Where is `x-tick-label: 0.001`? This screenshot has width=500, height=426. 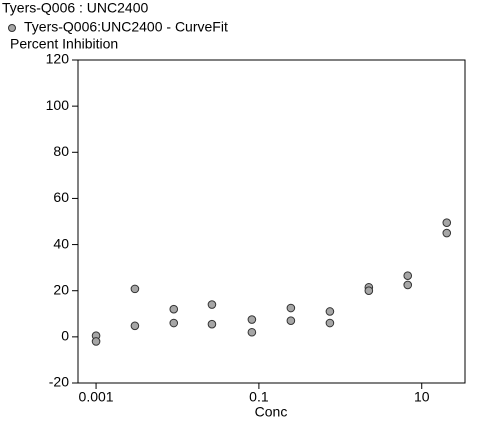
x-tick-label: 0.001 is located at coordinates (96, 397).